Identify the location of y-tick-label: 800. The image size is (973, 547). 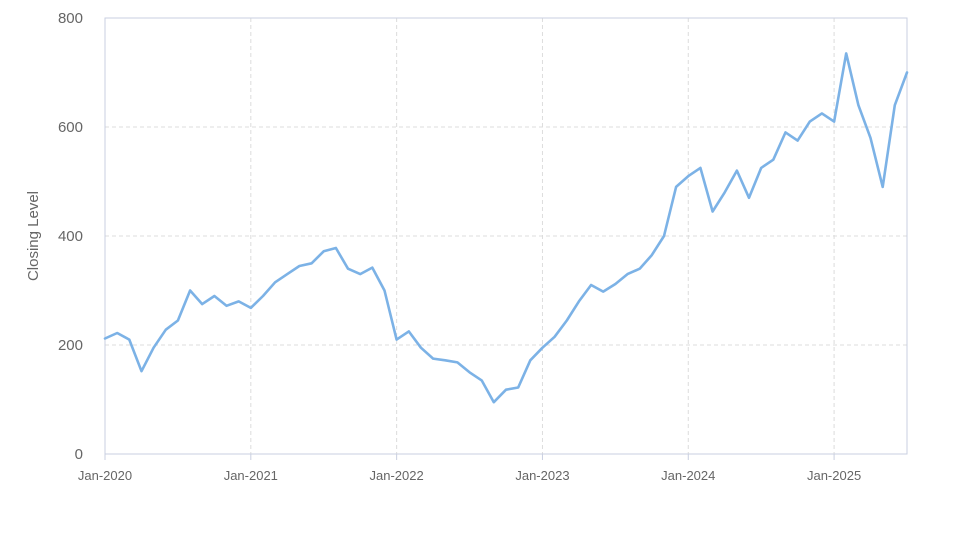
(70, 18).